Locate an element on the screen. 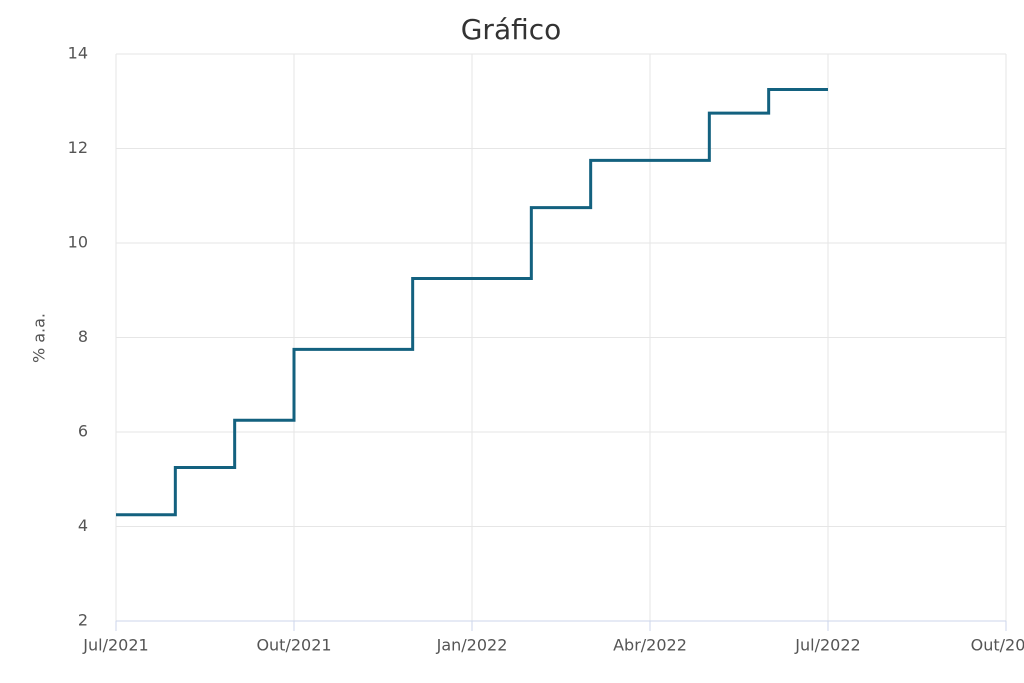 The width and height of the screenshot is (1024, 683). y-tick-label: 10 is located at coordinates (78, 242).